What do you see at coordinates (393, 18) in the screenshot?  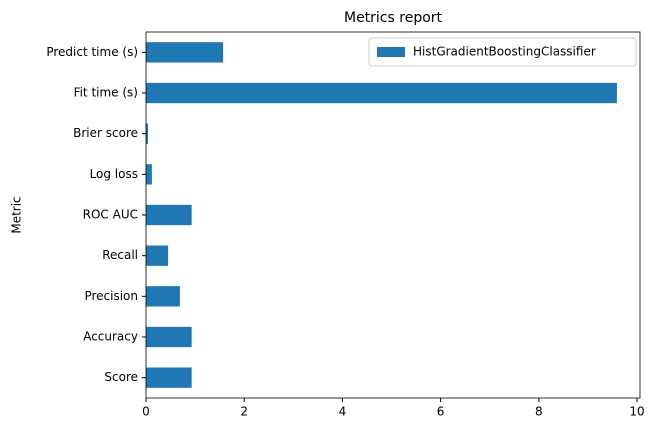 I see `chart-title: Metrics report` at bounding box center [393, 18].